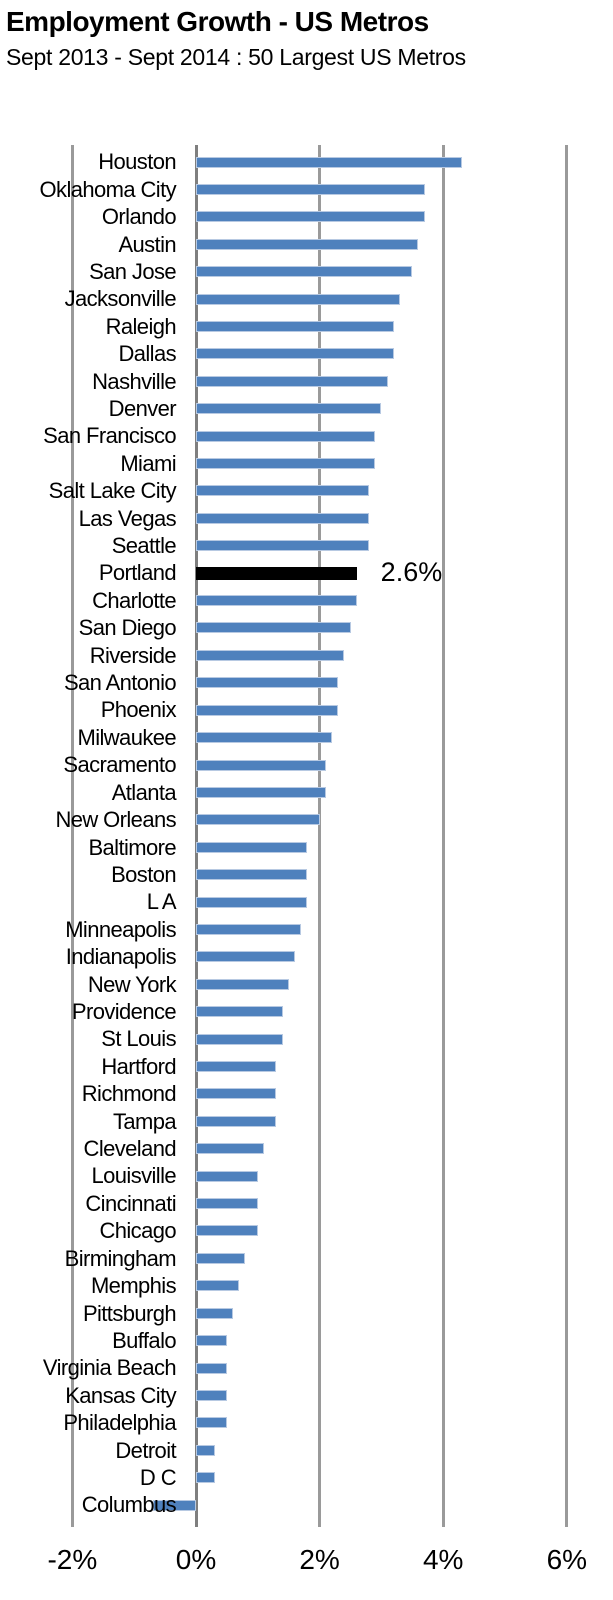 The image size is (613, 1600). Describe the element at coordinates (115, 820) in the screenshot. I see `category-label-new-orleans: New Orleans` at that location.